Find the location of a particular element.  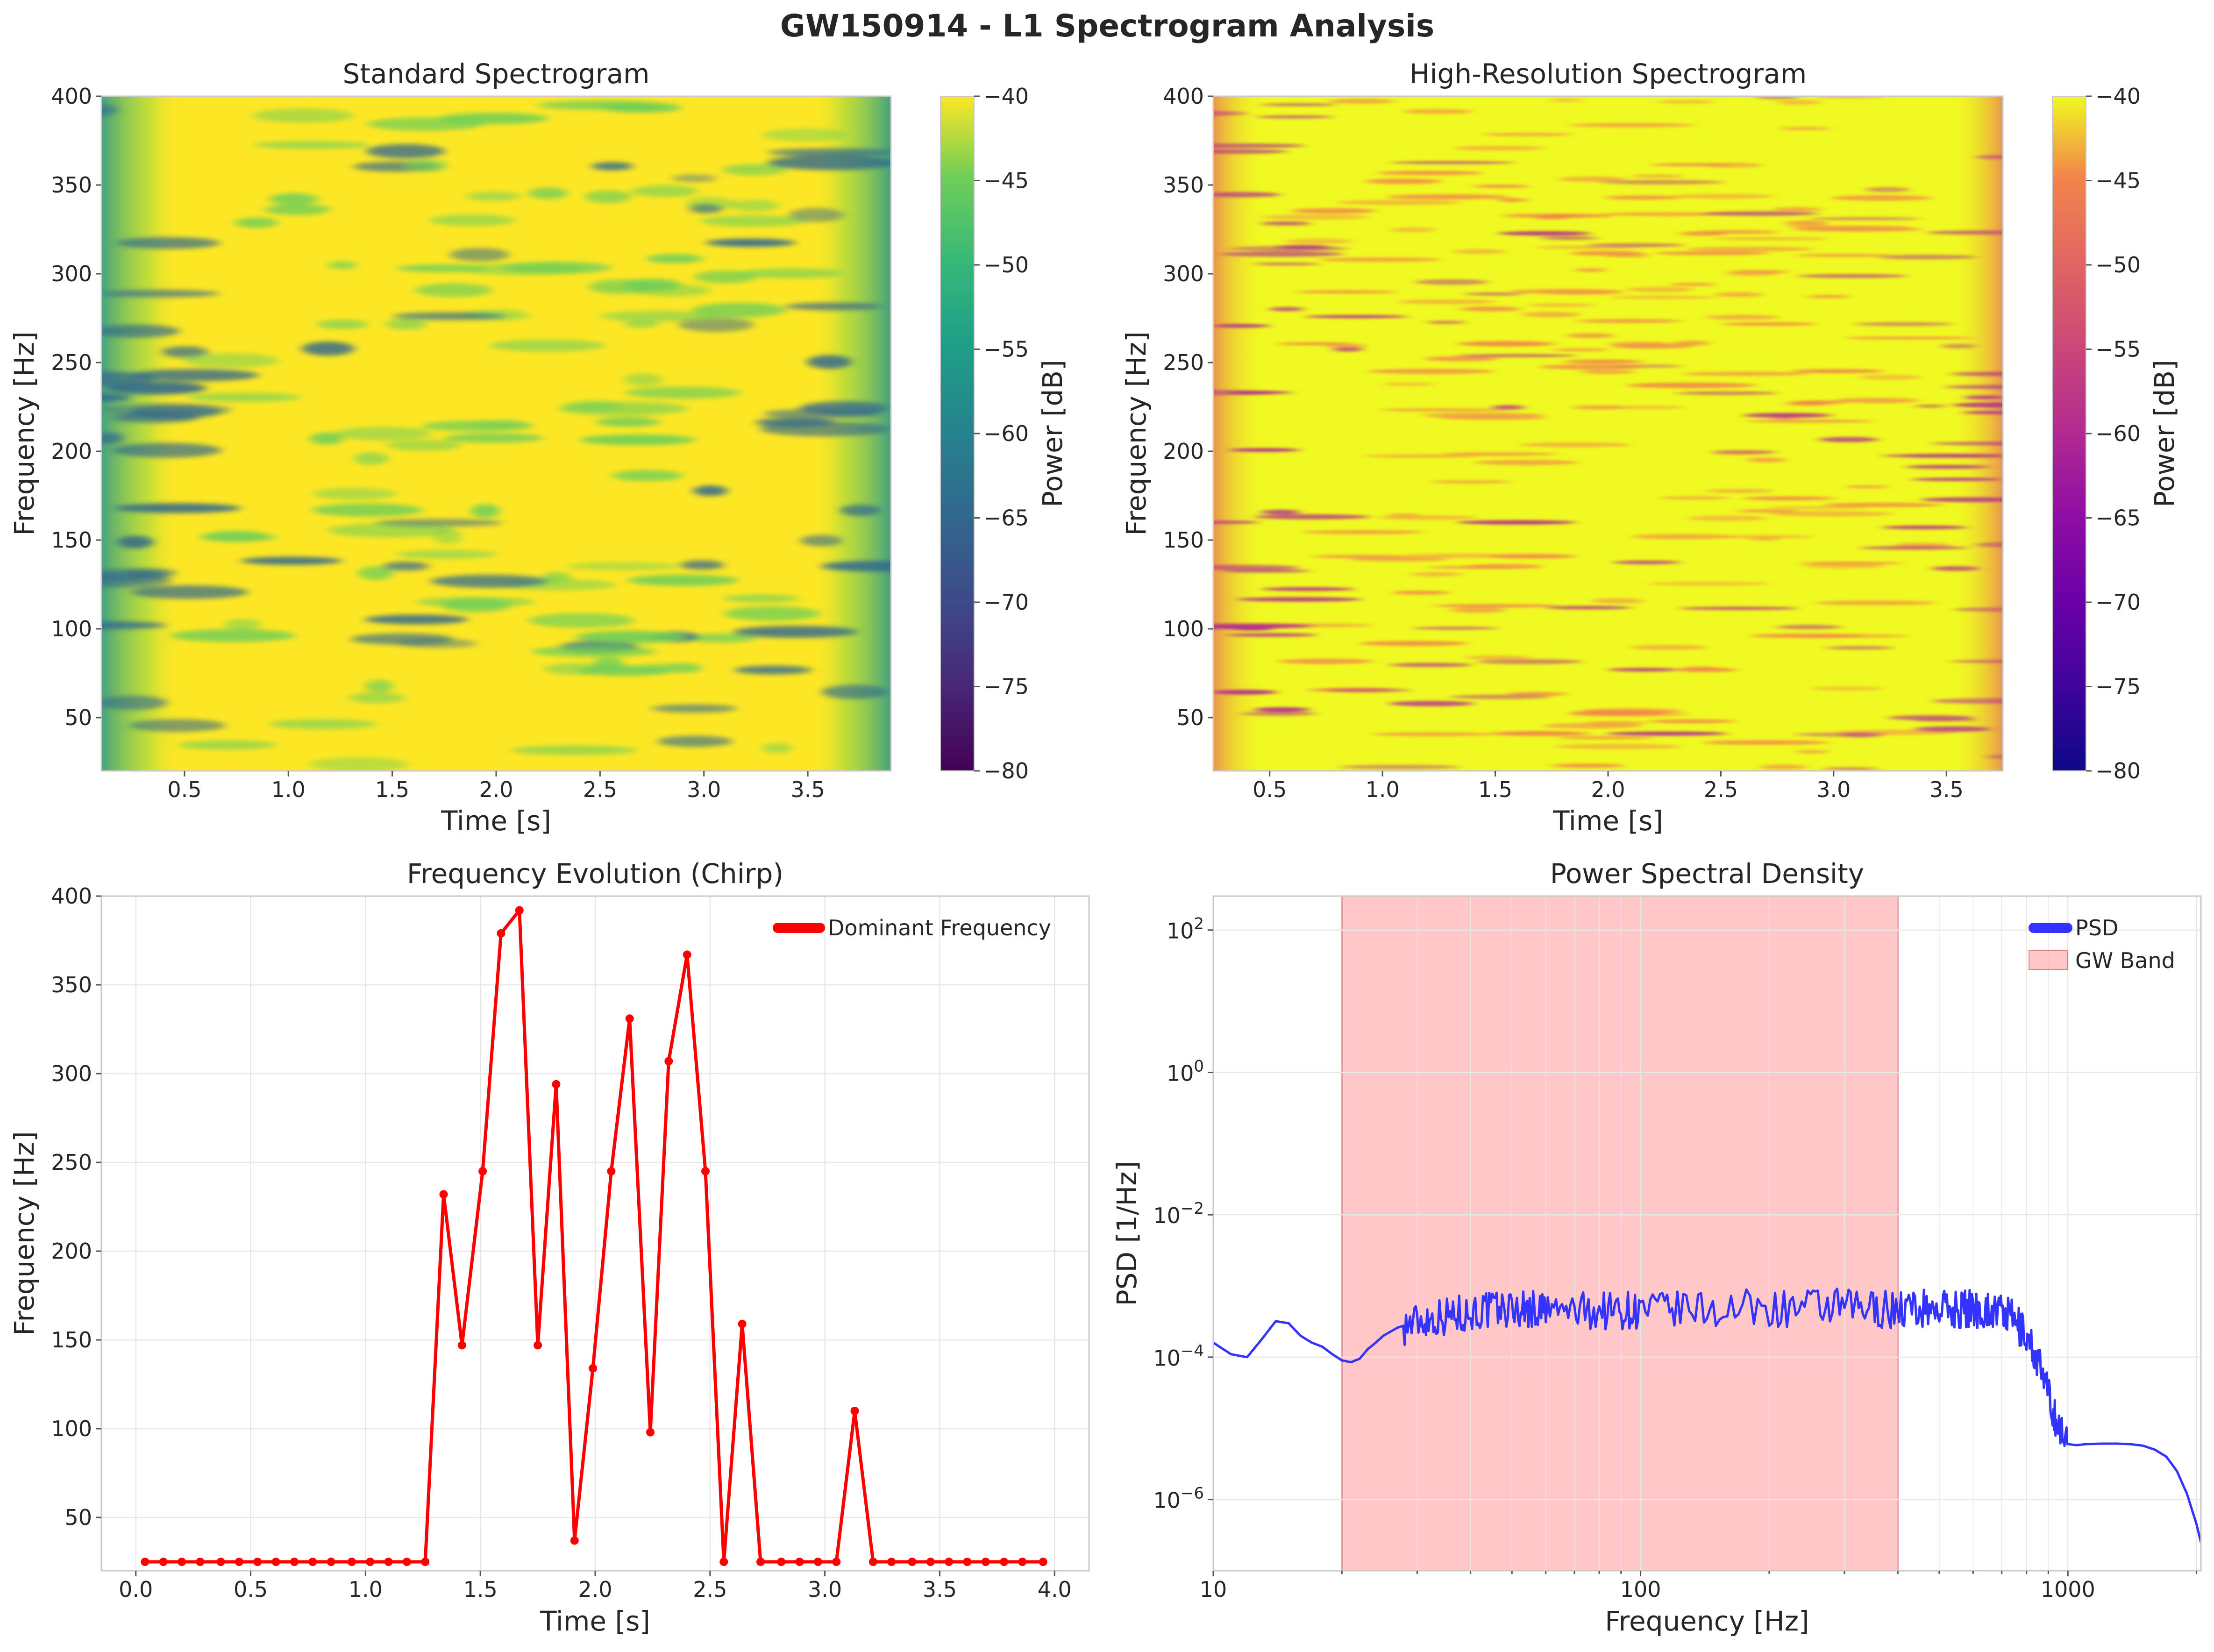

colorbar-tick-label: −40 is located at coordinates (2118, 96).